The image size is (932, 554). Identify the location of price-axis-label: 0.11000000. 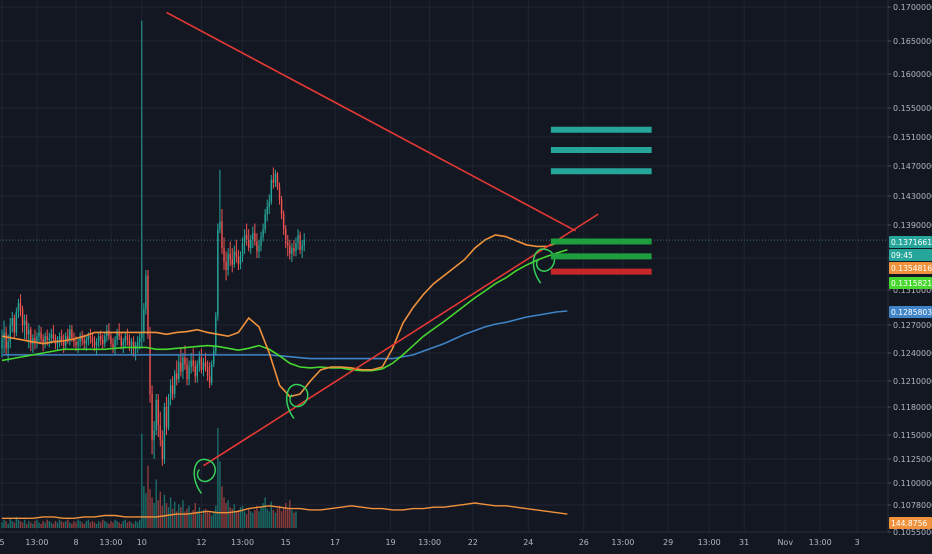
(912, 483).